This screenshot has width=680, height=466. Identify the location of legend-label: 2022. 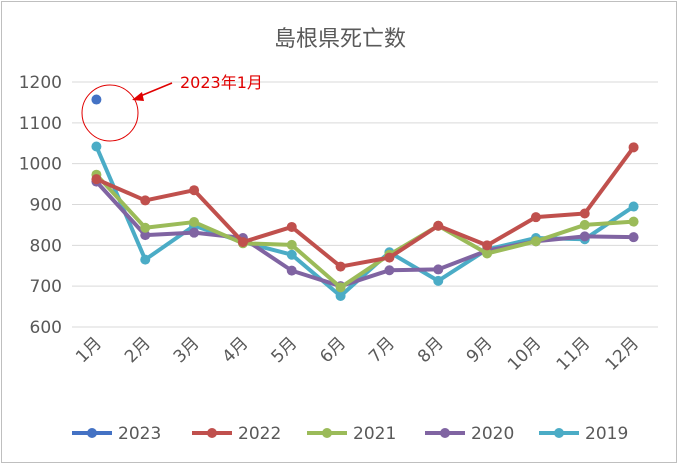
(259, 434).